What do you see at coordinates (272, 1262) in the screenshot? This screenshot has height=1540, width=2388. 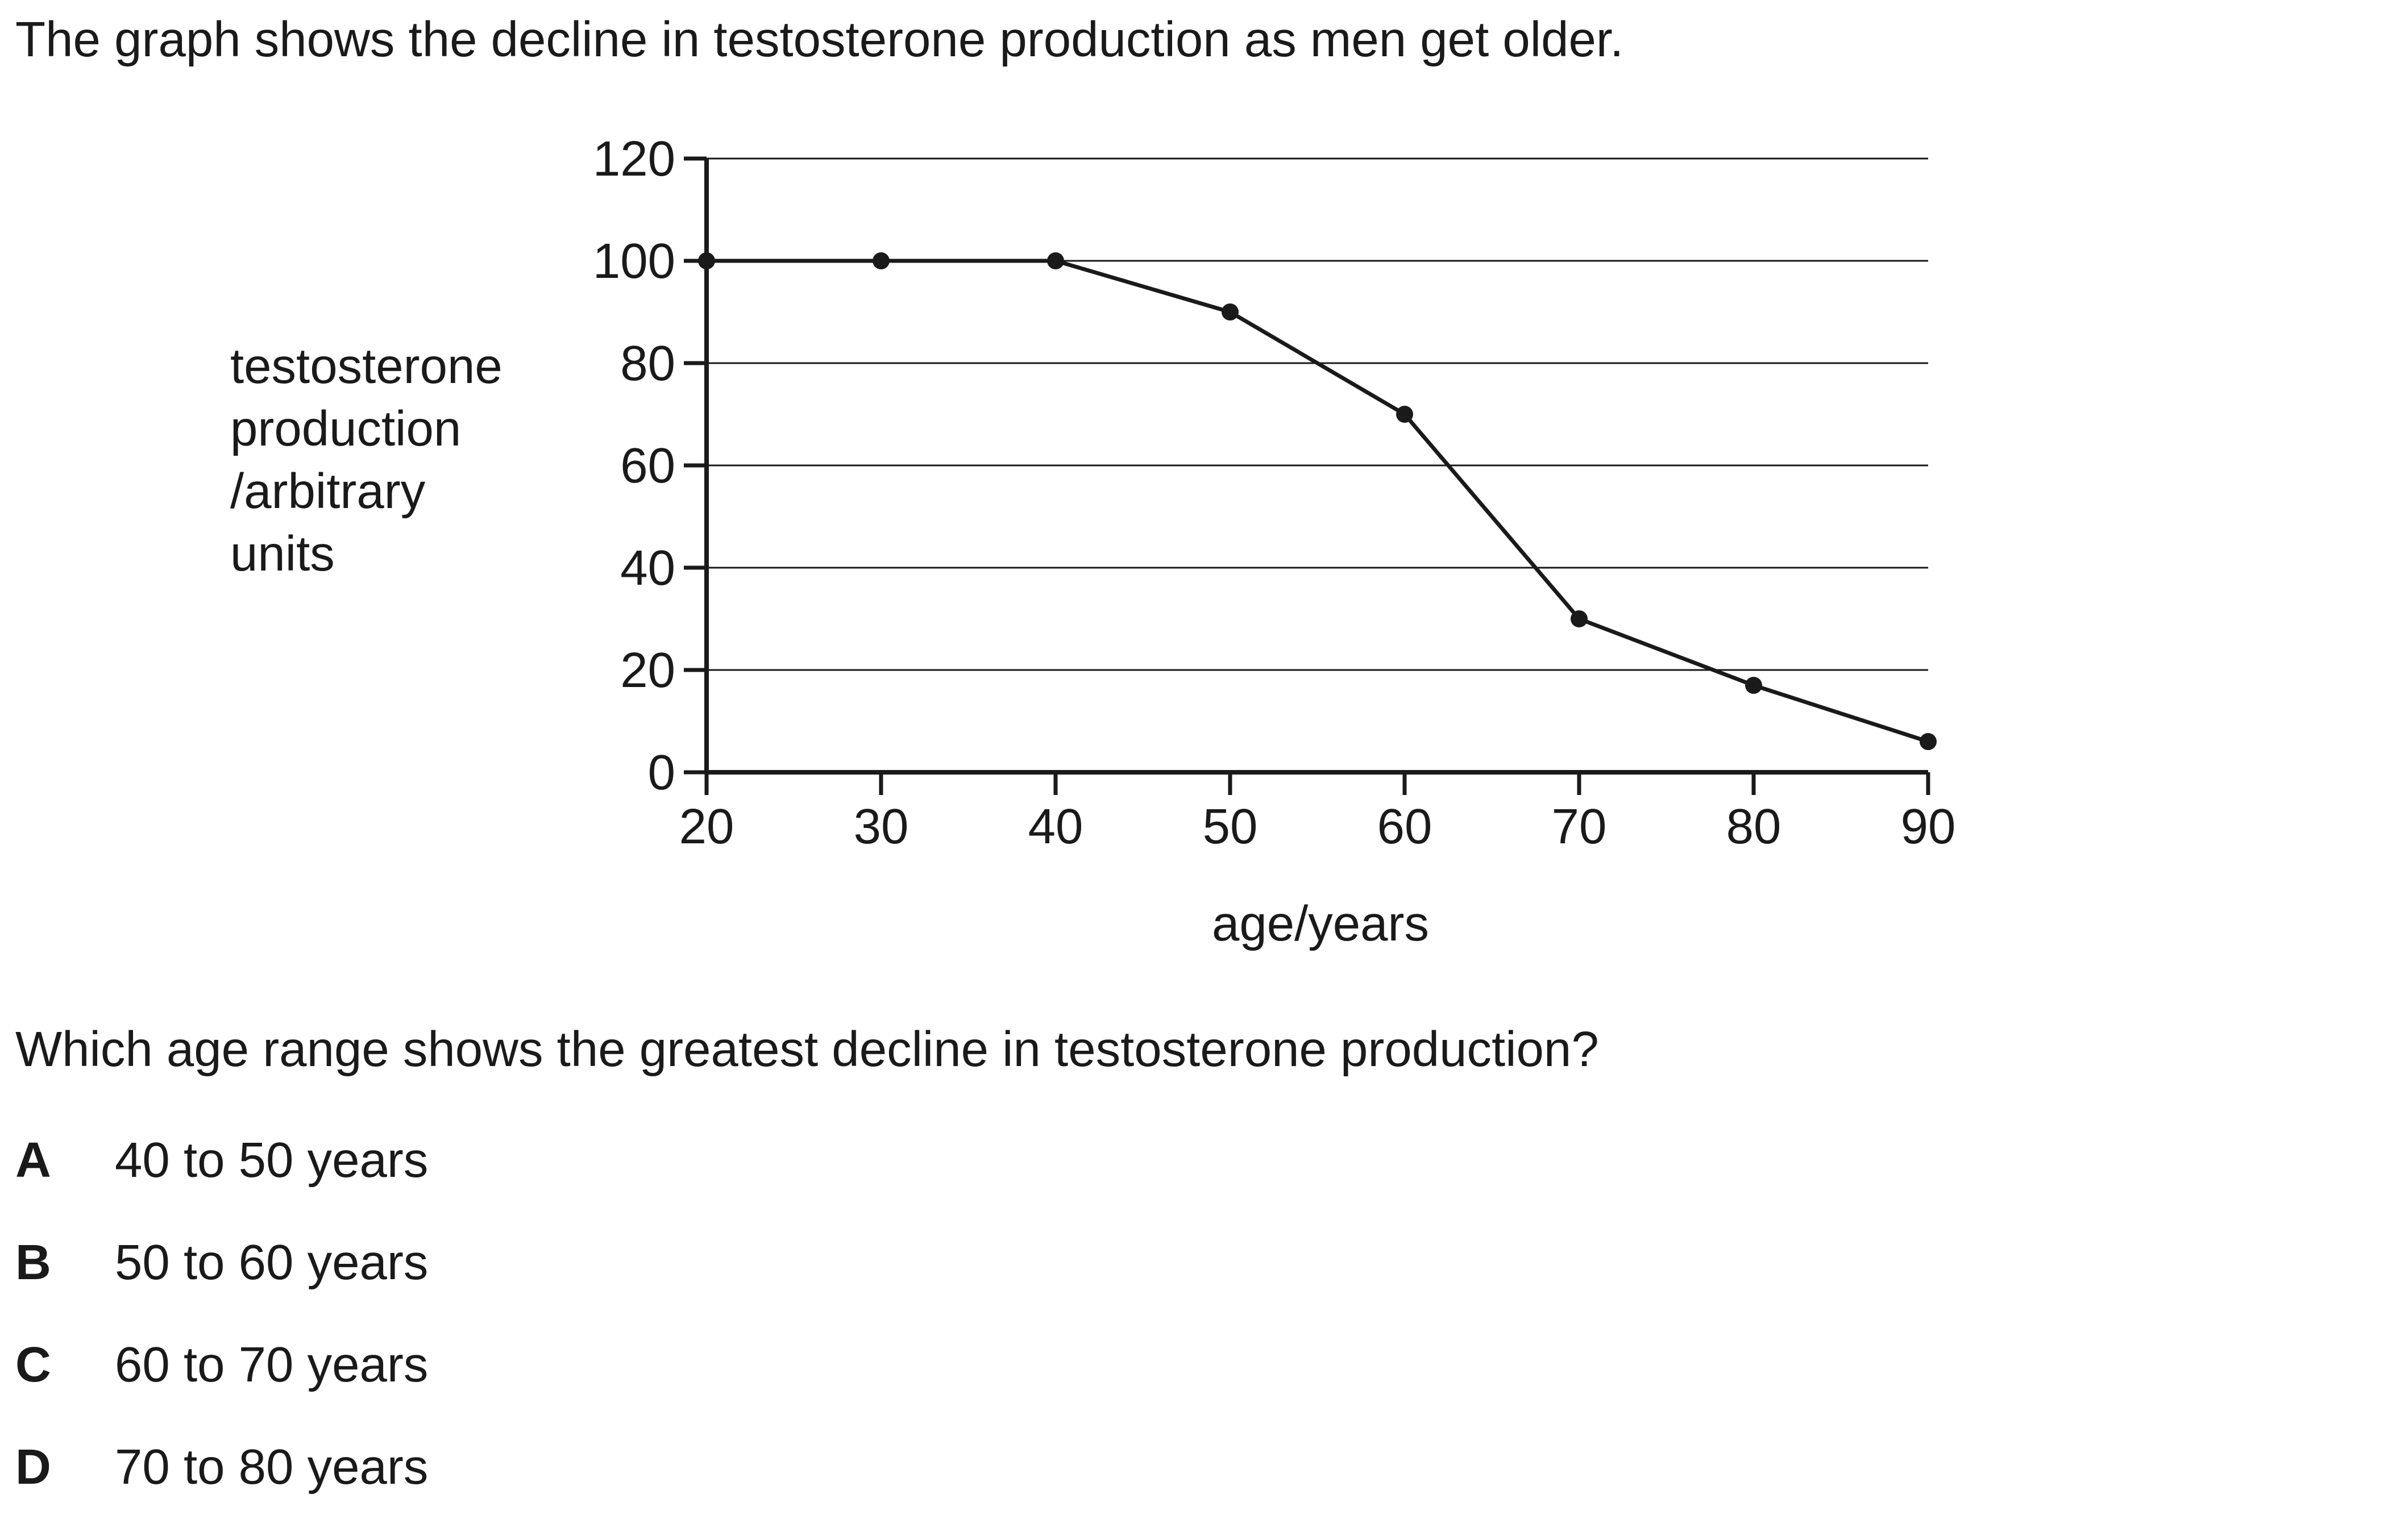 I see `option-text: 50 to 60 years` at bounding box center [272, 1262].